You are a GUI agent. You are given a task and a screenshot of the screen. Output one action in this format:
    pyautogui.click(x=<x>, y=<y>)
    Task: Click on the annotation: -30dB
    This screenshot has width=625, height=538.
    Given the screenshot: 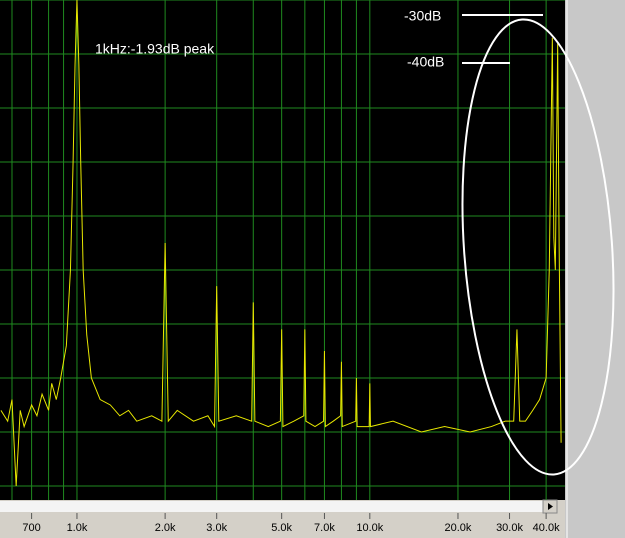 What is the action you would take?
    pyautogui.click(x=422, y=16)
    